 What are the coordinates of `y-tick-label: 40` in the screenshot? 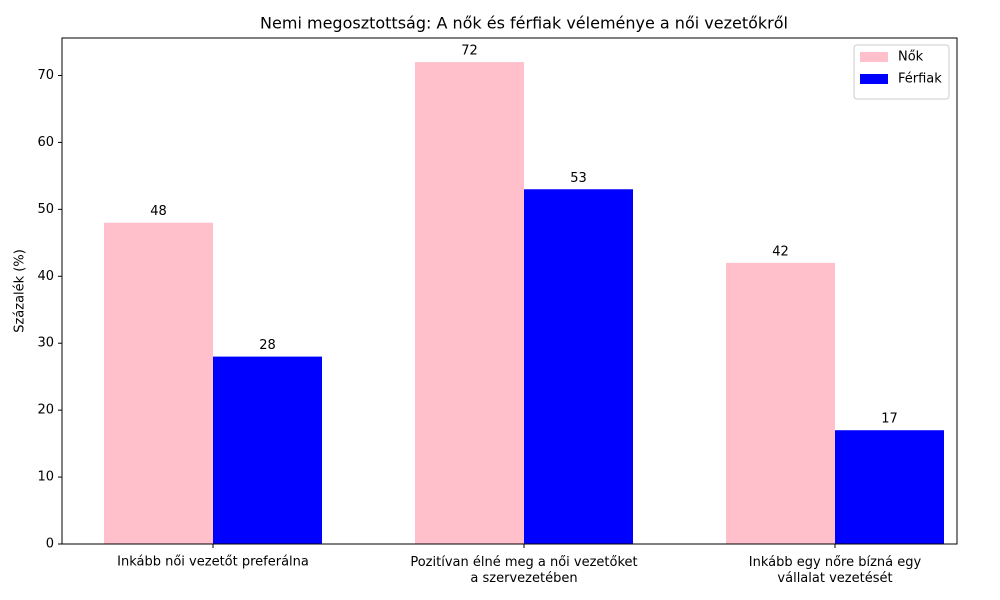 It's located at (45, 276).